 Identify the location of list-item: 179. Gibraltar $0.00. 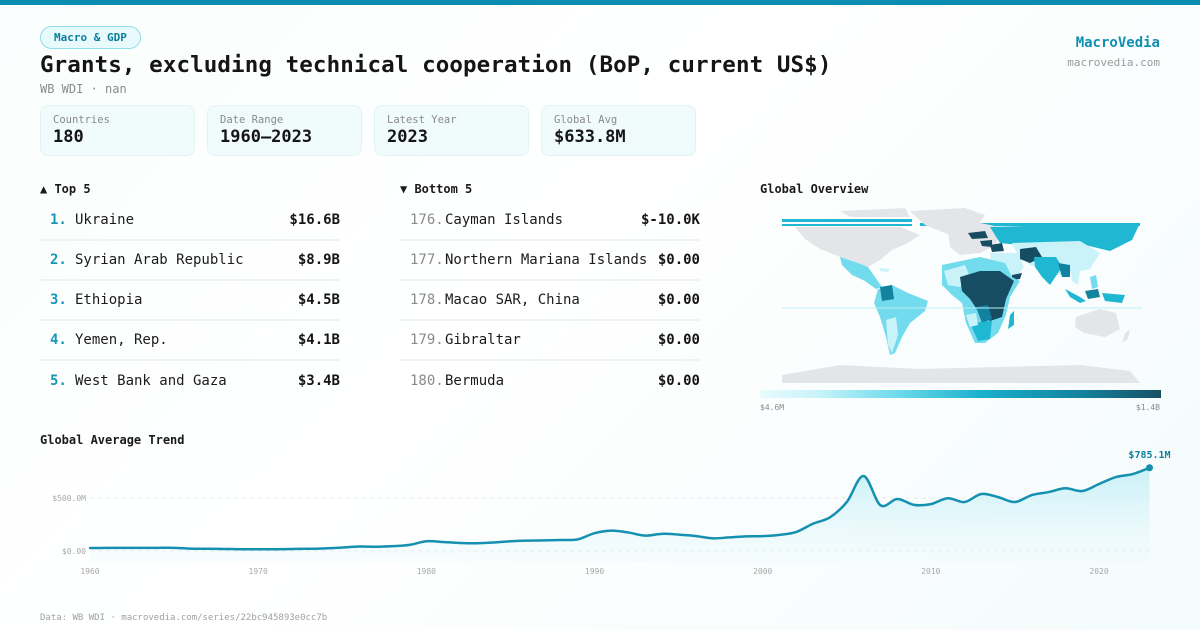
(550, 341).